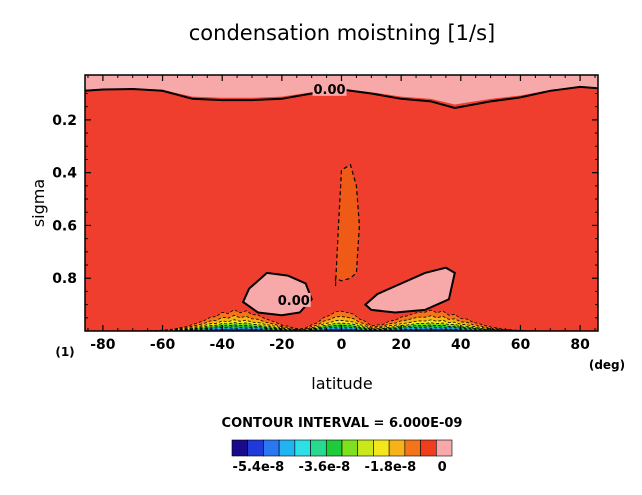 This screenshot has width=642, height=495. What do you see at coordinates (64, 121) in the screenshot?
I see `y-tick-label: 0.2` at bounding box center [64, 121].